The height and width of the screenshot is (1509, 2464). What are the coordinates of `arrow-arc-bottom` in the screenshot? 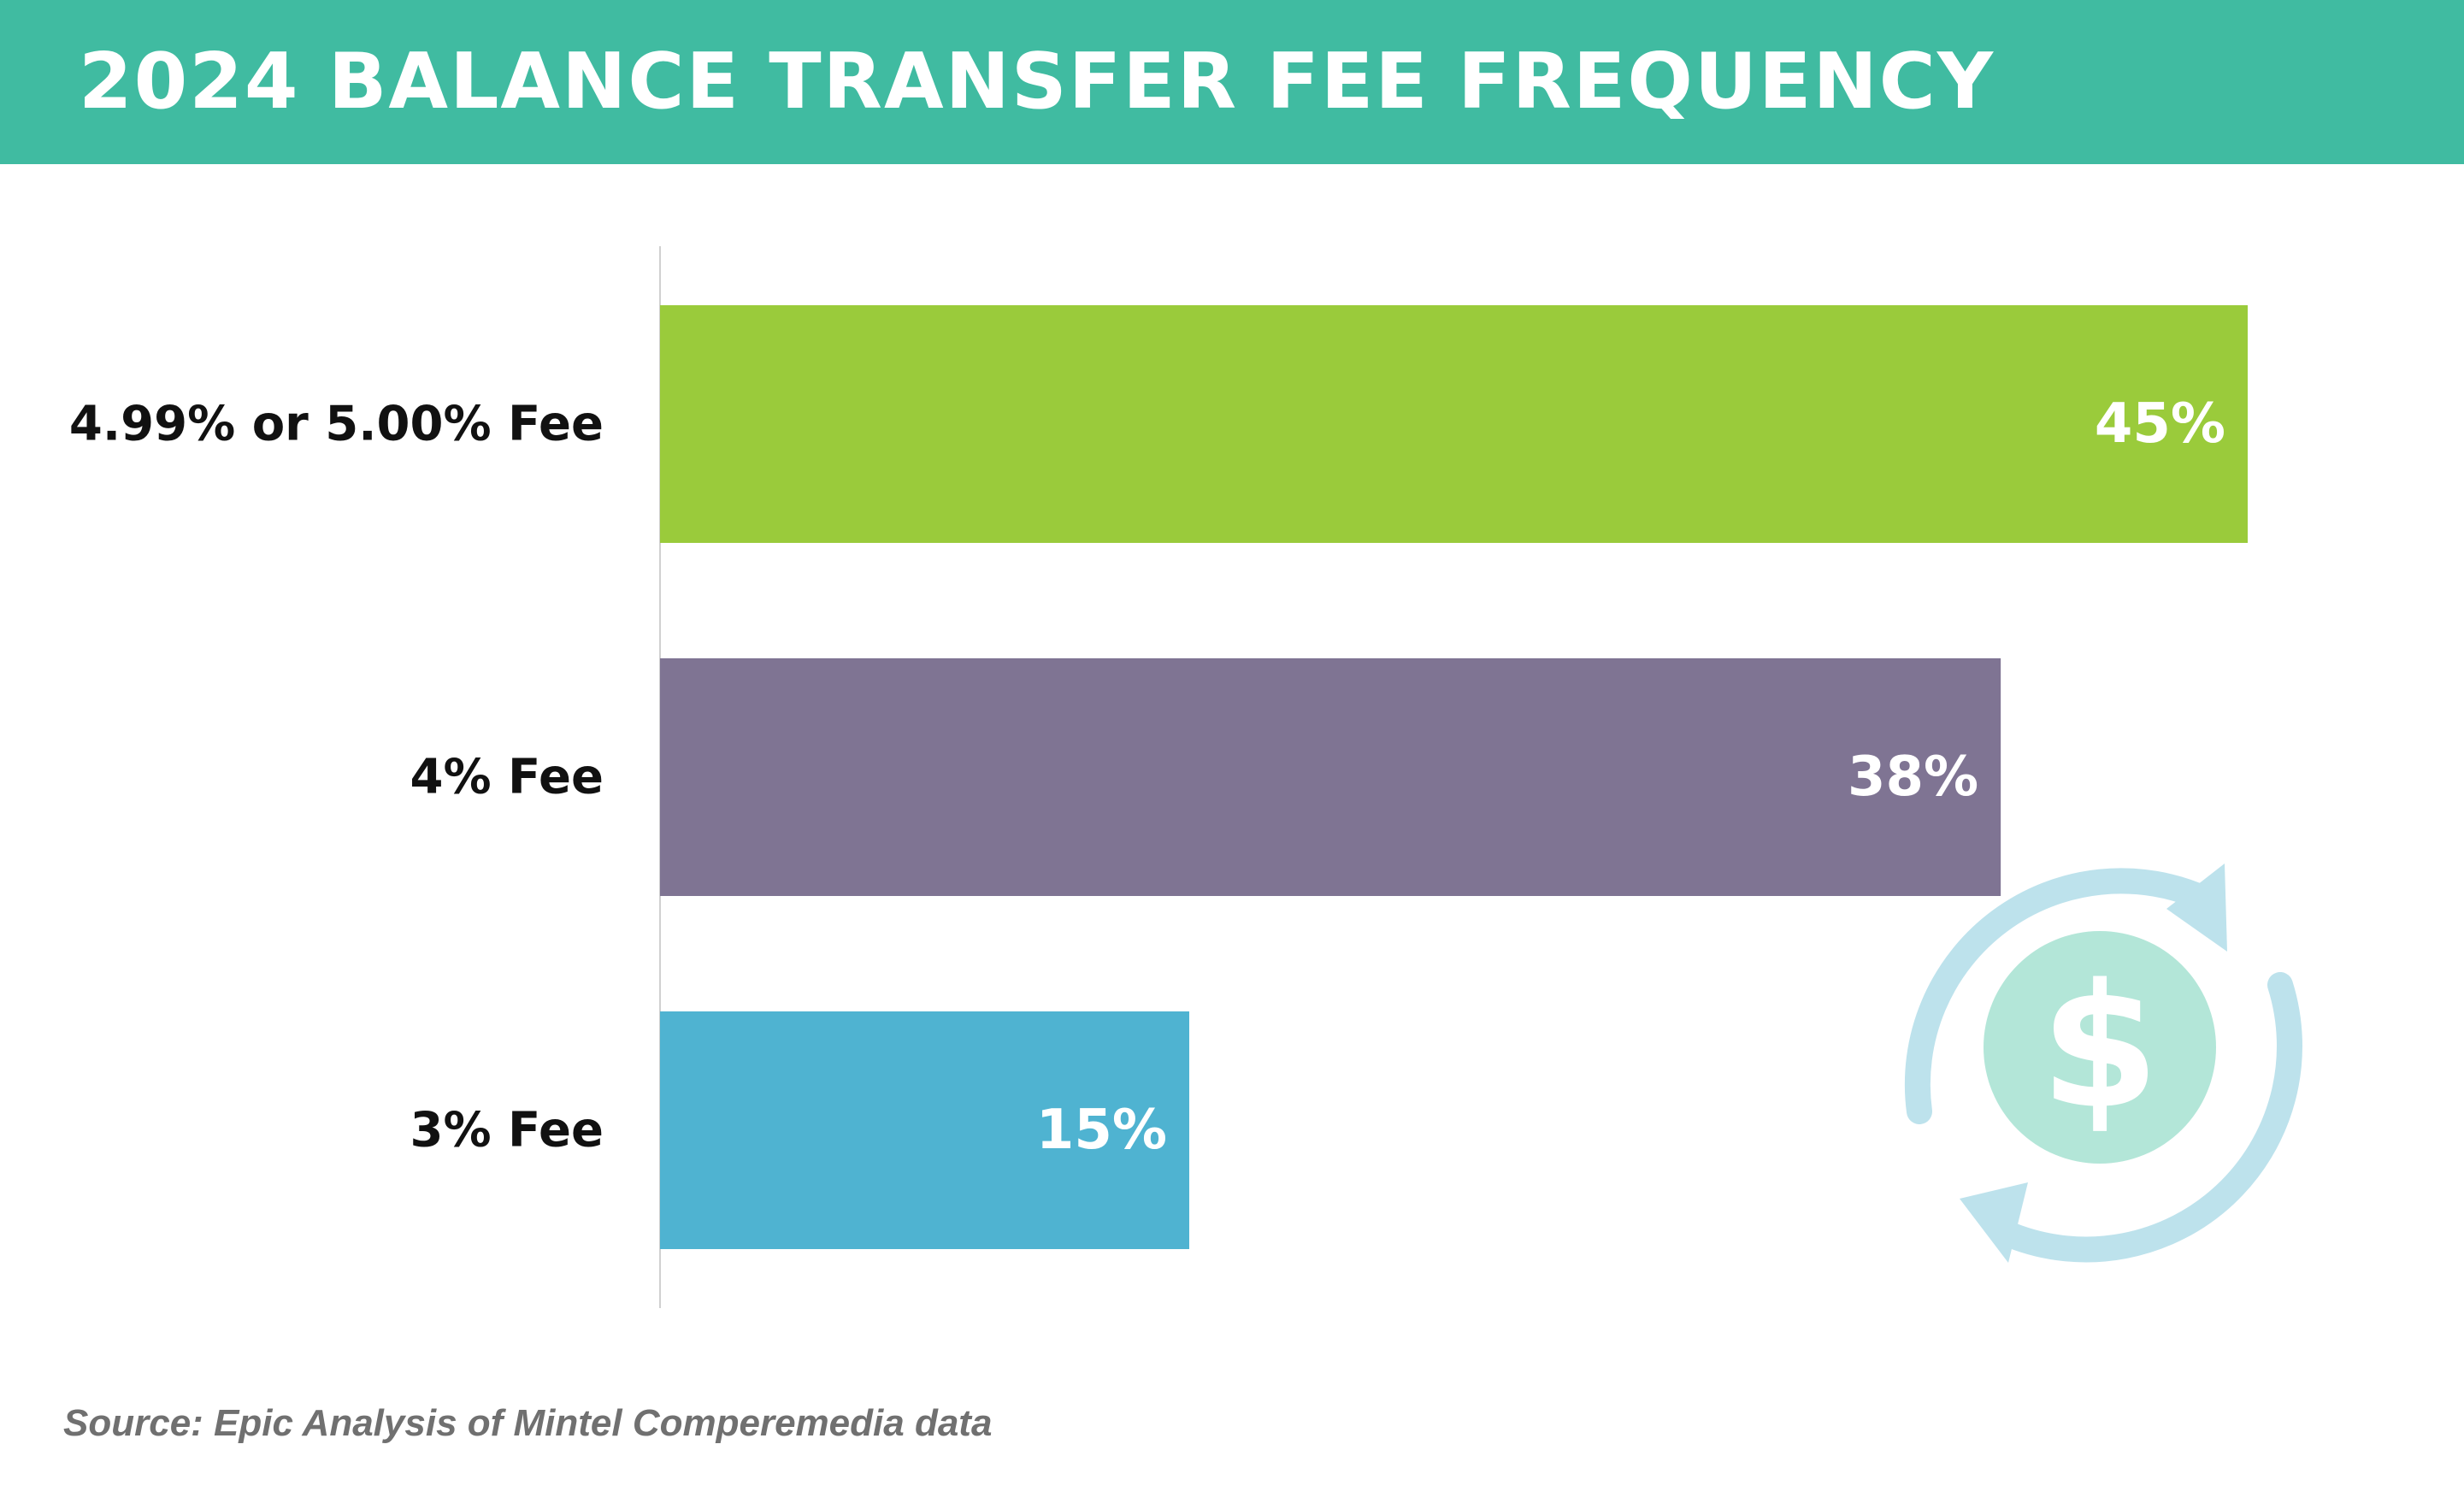 It's located at (2150, 1117).